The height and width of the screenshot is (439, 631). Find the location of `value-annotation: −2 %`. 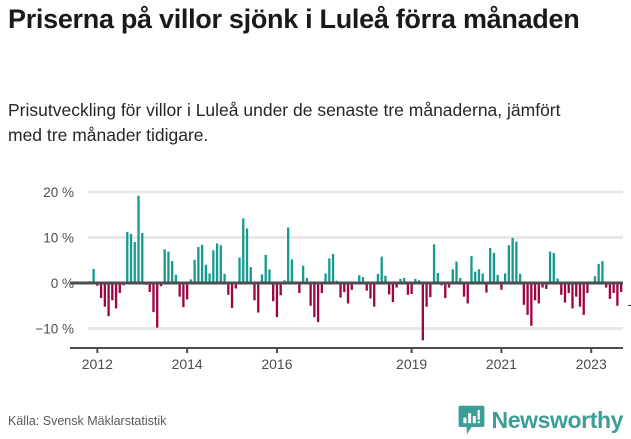

value-annotation: −2 % is located at coordinates (629, 305).